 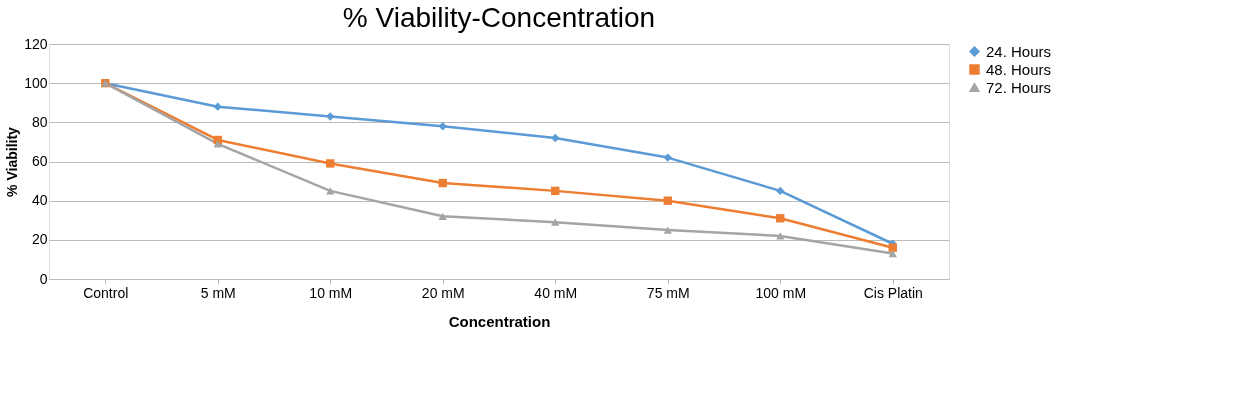 What do you see at coordinates (39, 239) in the screenshot?
I see `y-tick-label: 20` at bounding box center [39, 239].